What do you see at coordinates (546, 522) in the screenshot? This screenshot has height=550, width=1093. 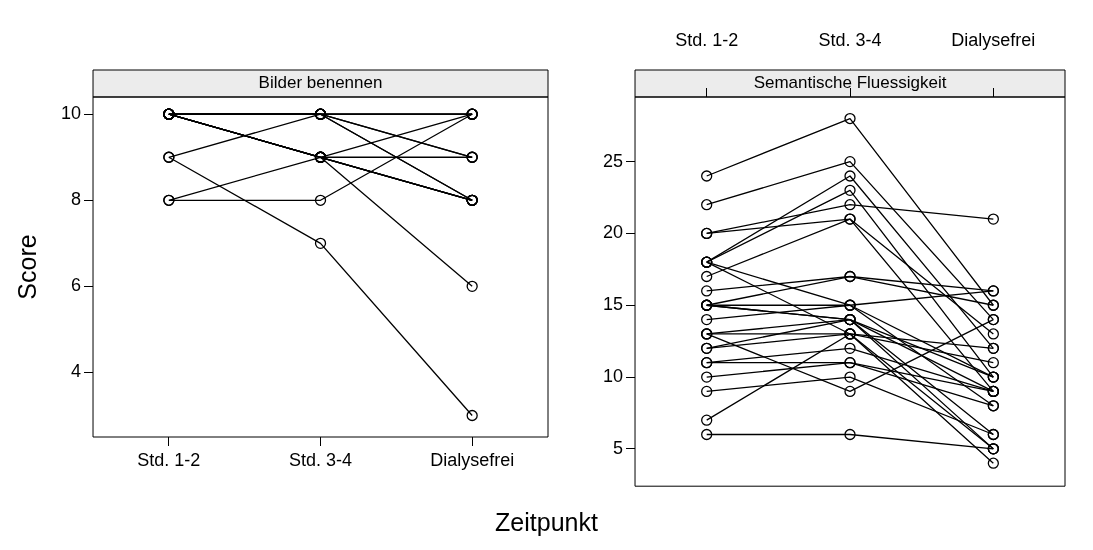 I see `x-axis-title: Zeitpunkt` at bounding box center [546, 522].